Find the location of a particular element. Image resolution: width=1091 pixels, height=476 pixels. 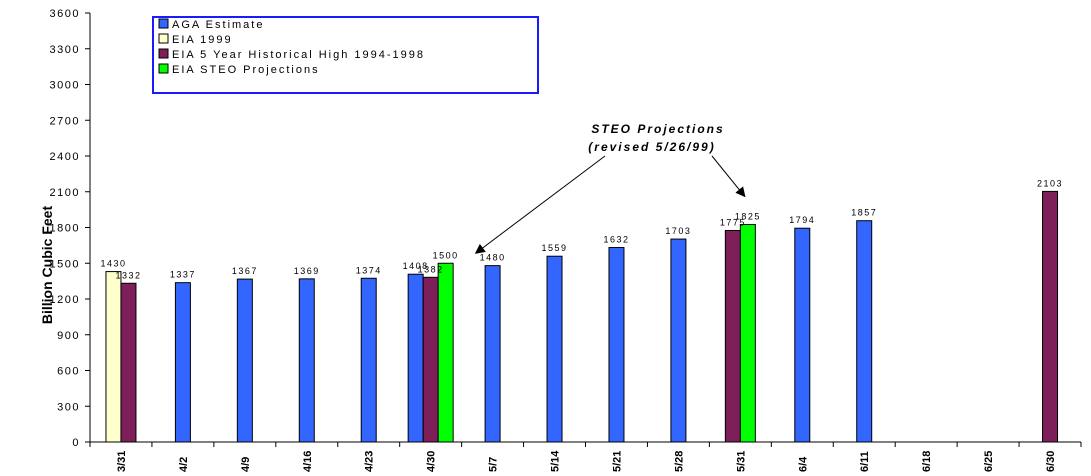

y-tick-label: 900 is located at coordinates (68, 336).